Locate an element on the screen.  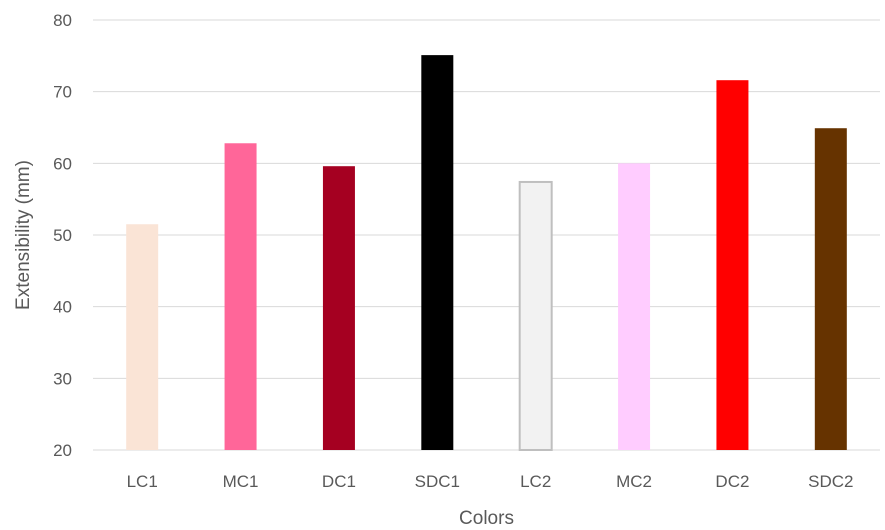
y-tick-labels: 20 30 40 50 60 70 80 is located at coordinates (62, 235).